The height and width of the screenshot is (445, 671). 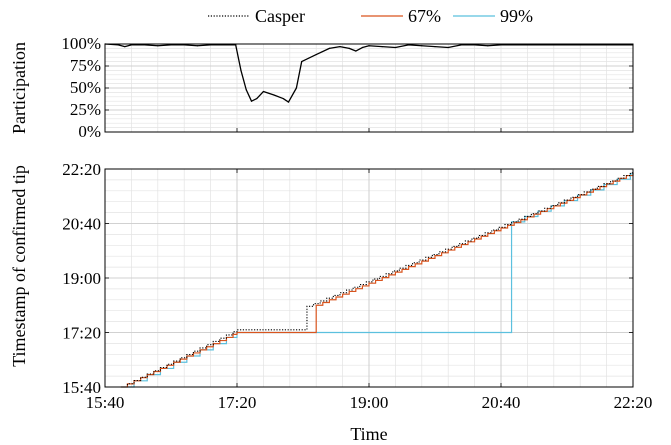 I want to click on legend: Casper 67% 99%, so click(x=370, y=16).